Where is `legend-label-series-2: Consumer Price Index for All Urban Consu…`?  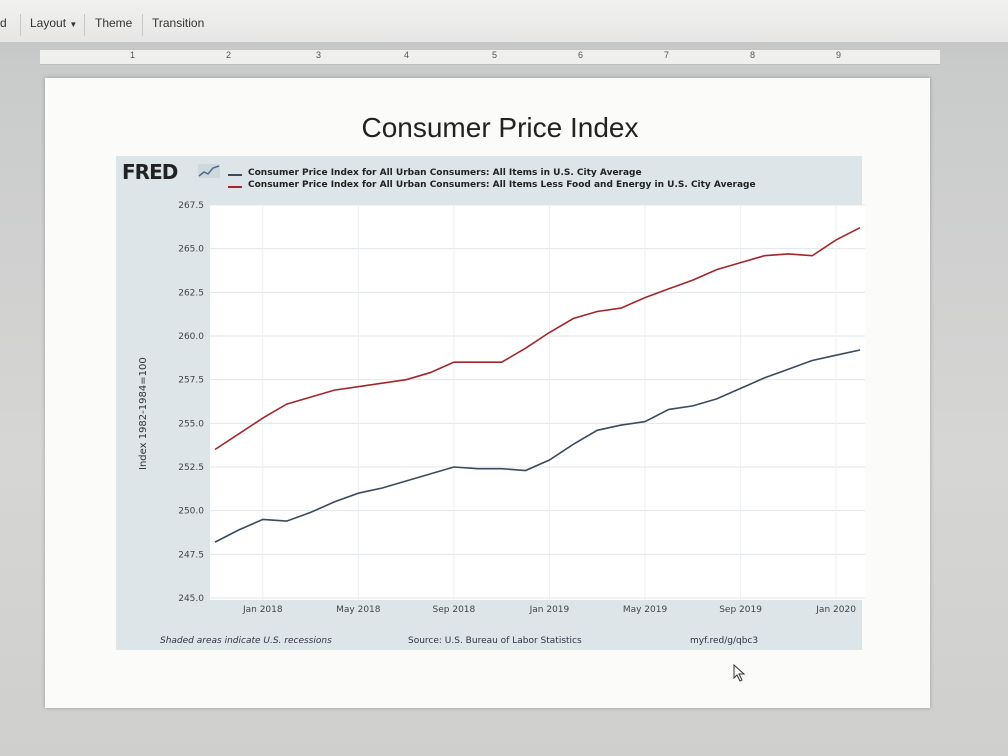 legend-label-series-2: Consumer Price Index for All Urban Consu… is located at coordinates (502, 185).